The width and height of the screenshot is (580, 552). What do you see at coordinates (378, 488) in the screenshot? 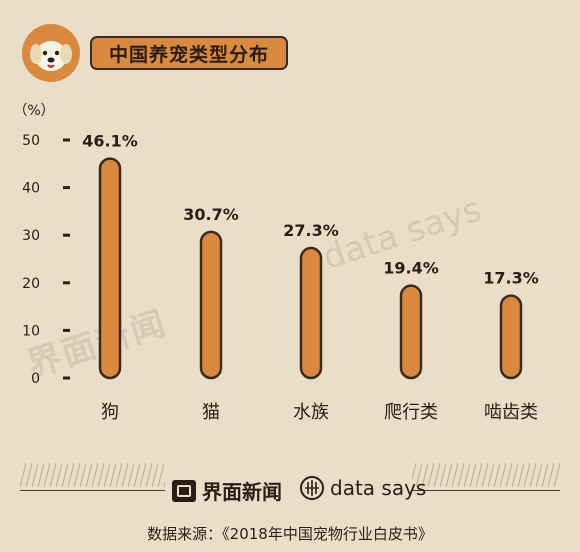
I see `brand-datasays-label: data says` at bounding box center [378, 488].